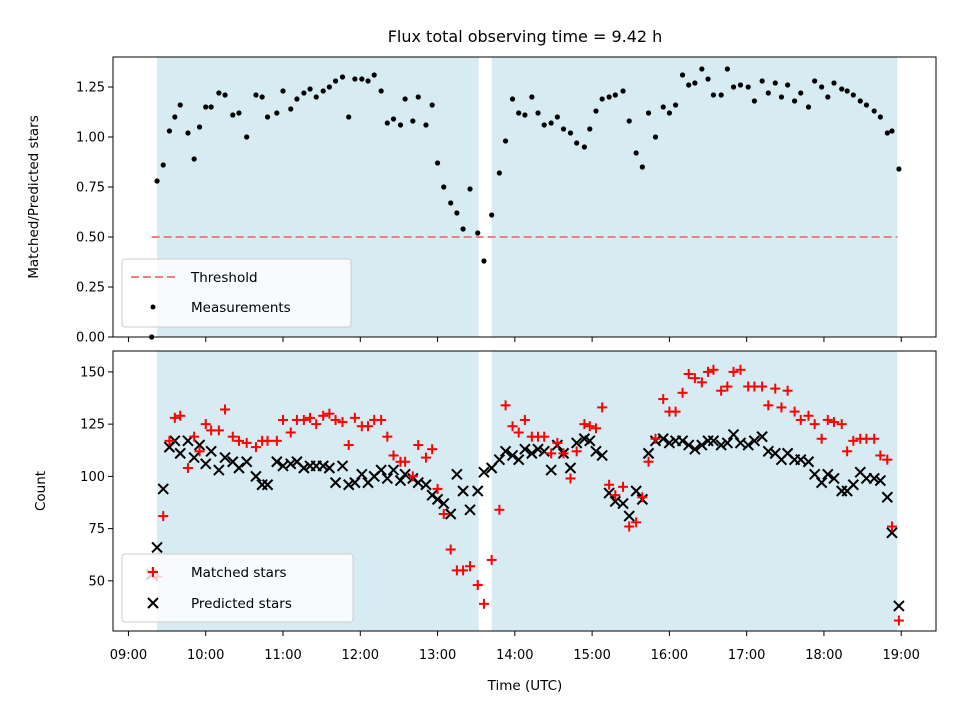  I want to click on top-x-ticks, so click(514, 339).